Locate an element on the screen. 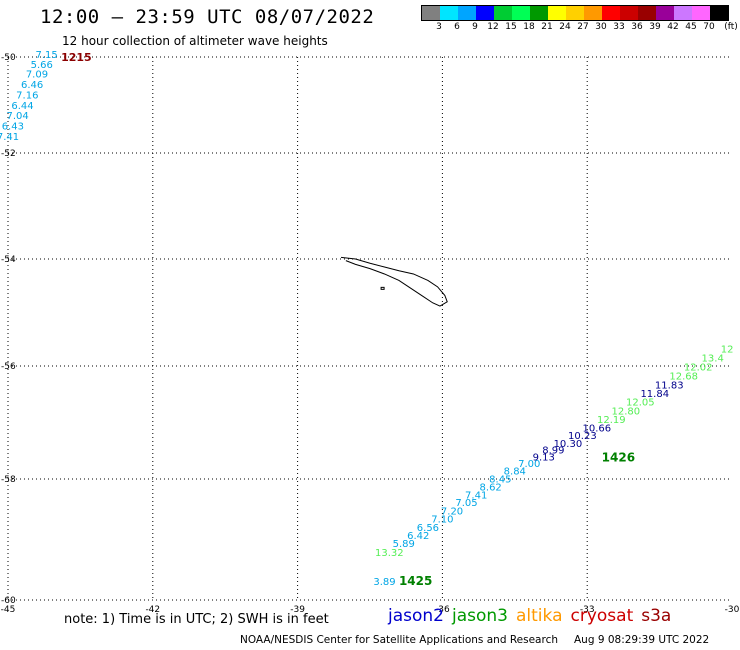 The width and height of the screenshot is (740, 650). satellite-legend: jason2 jason3 altika cryosat s3a is located at coordinates (533, 616).